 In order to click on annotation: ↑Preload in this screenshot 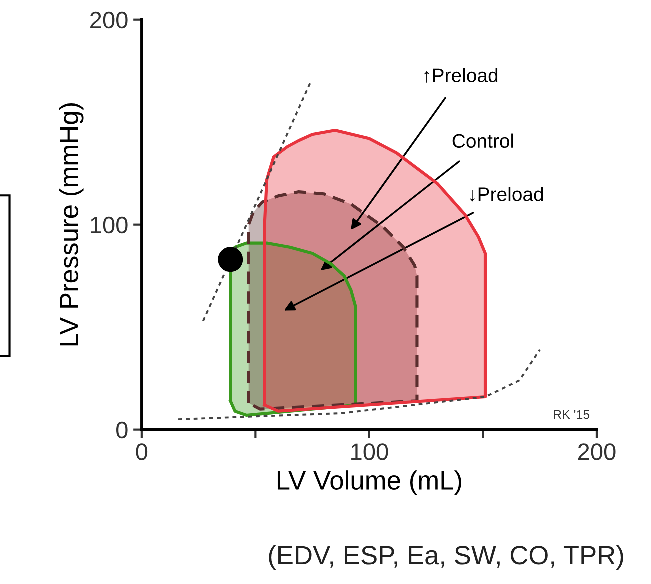, I will do `click(461, 75)`.